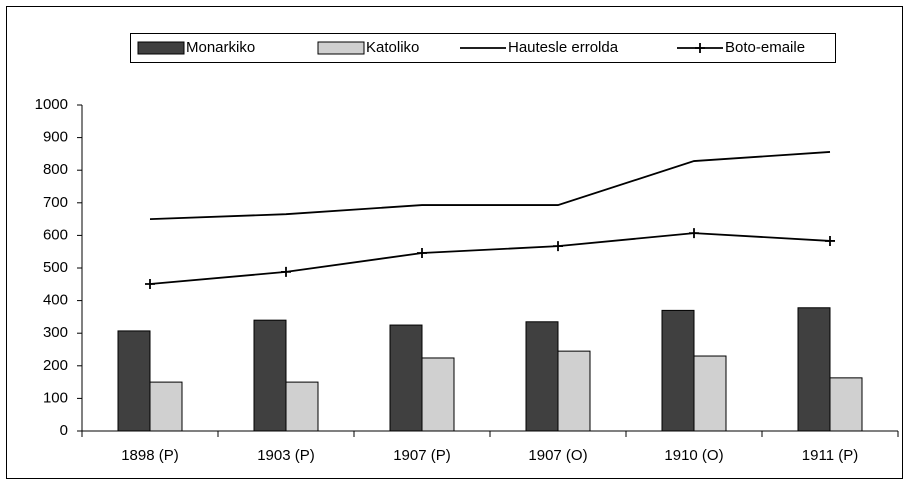 Image resolution: width=905 pixels, height=485 pixels. I want to click on y-tick-label: 200, so click(55, 365).